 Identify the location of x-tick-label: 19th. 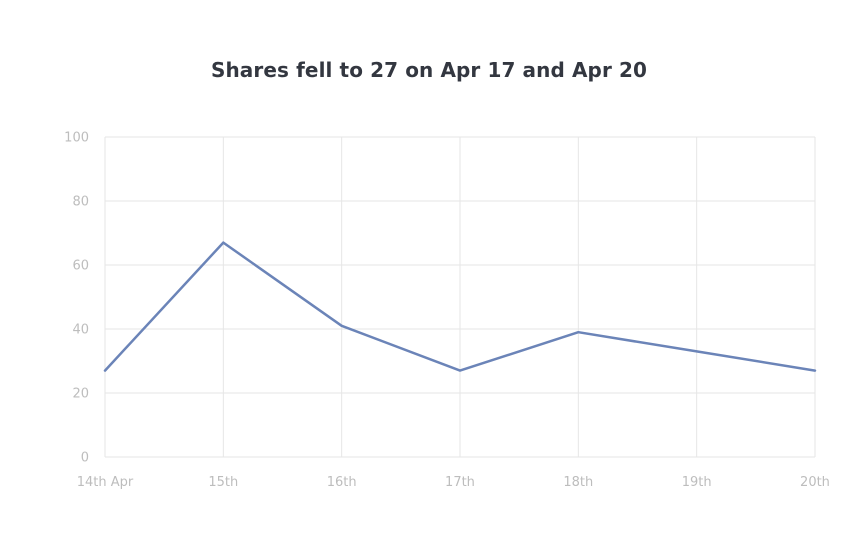
(697, 482).